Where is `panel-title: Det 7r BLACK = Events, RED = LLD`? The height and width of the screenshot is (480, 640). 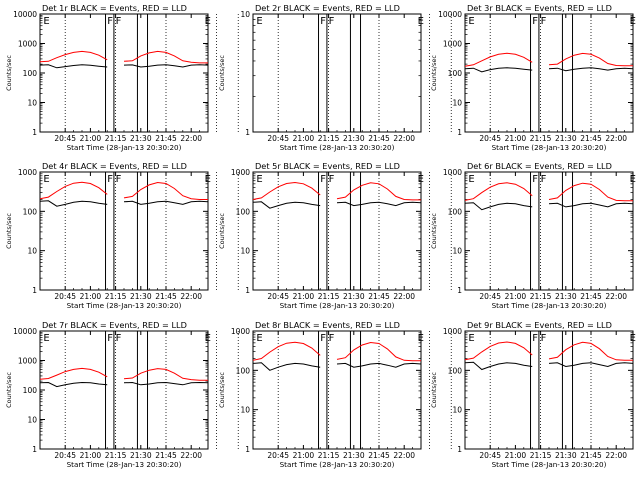 panel-title: Det 7r BLACK = Events, RED = LLD is located at coordinates (114, 325).